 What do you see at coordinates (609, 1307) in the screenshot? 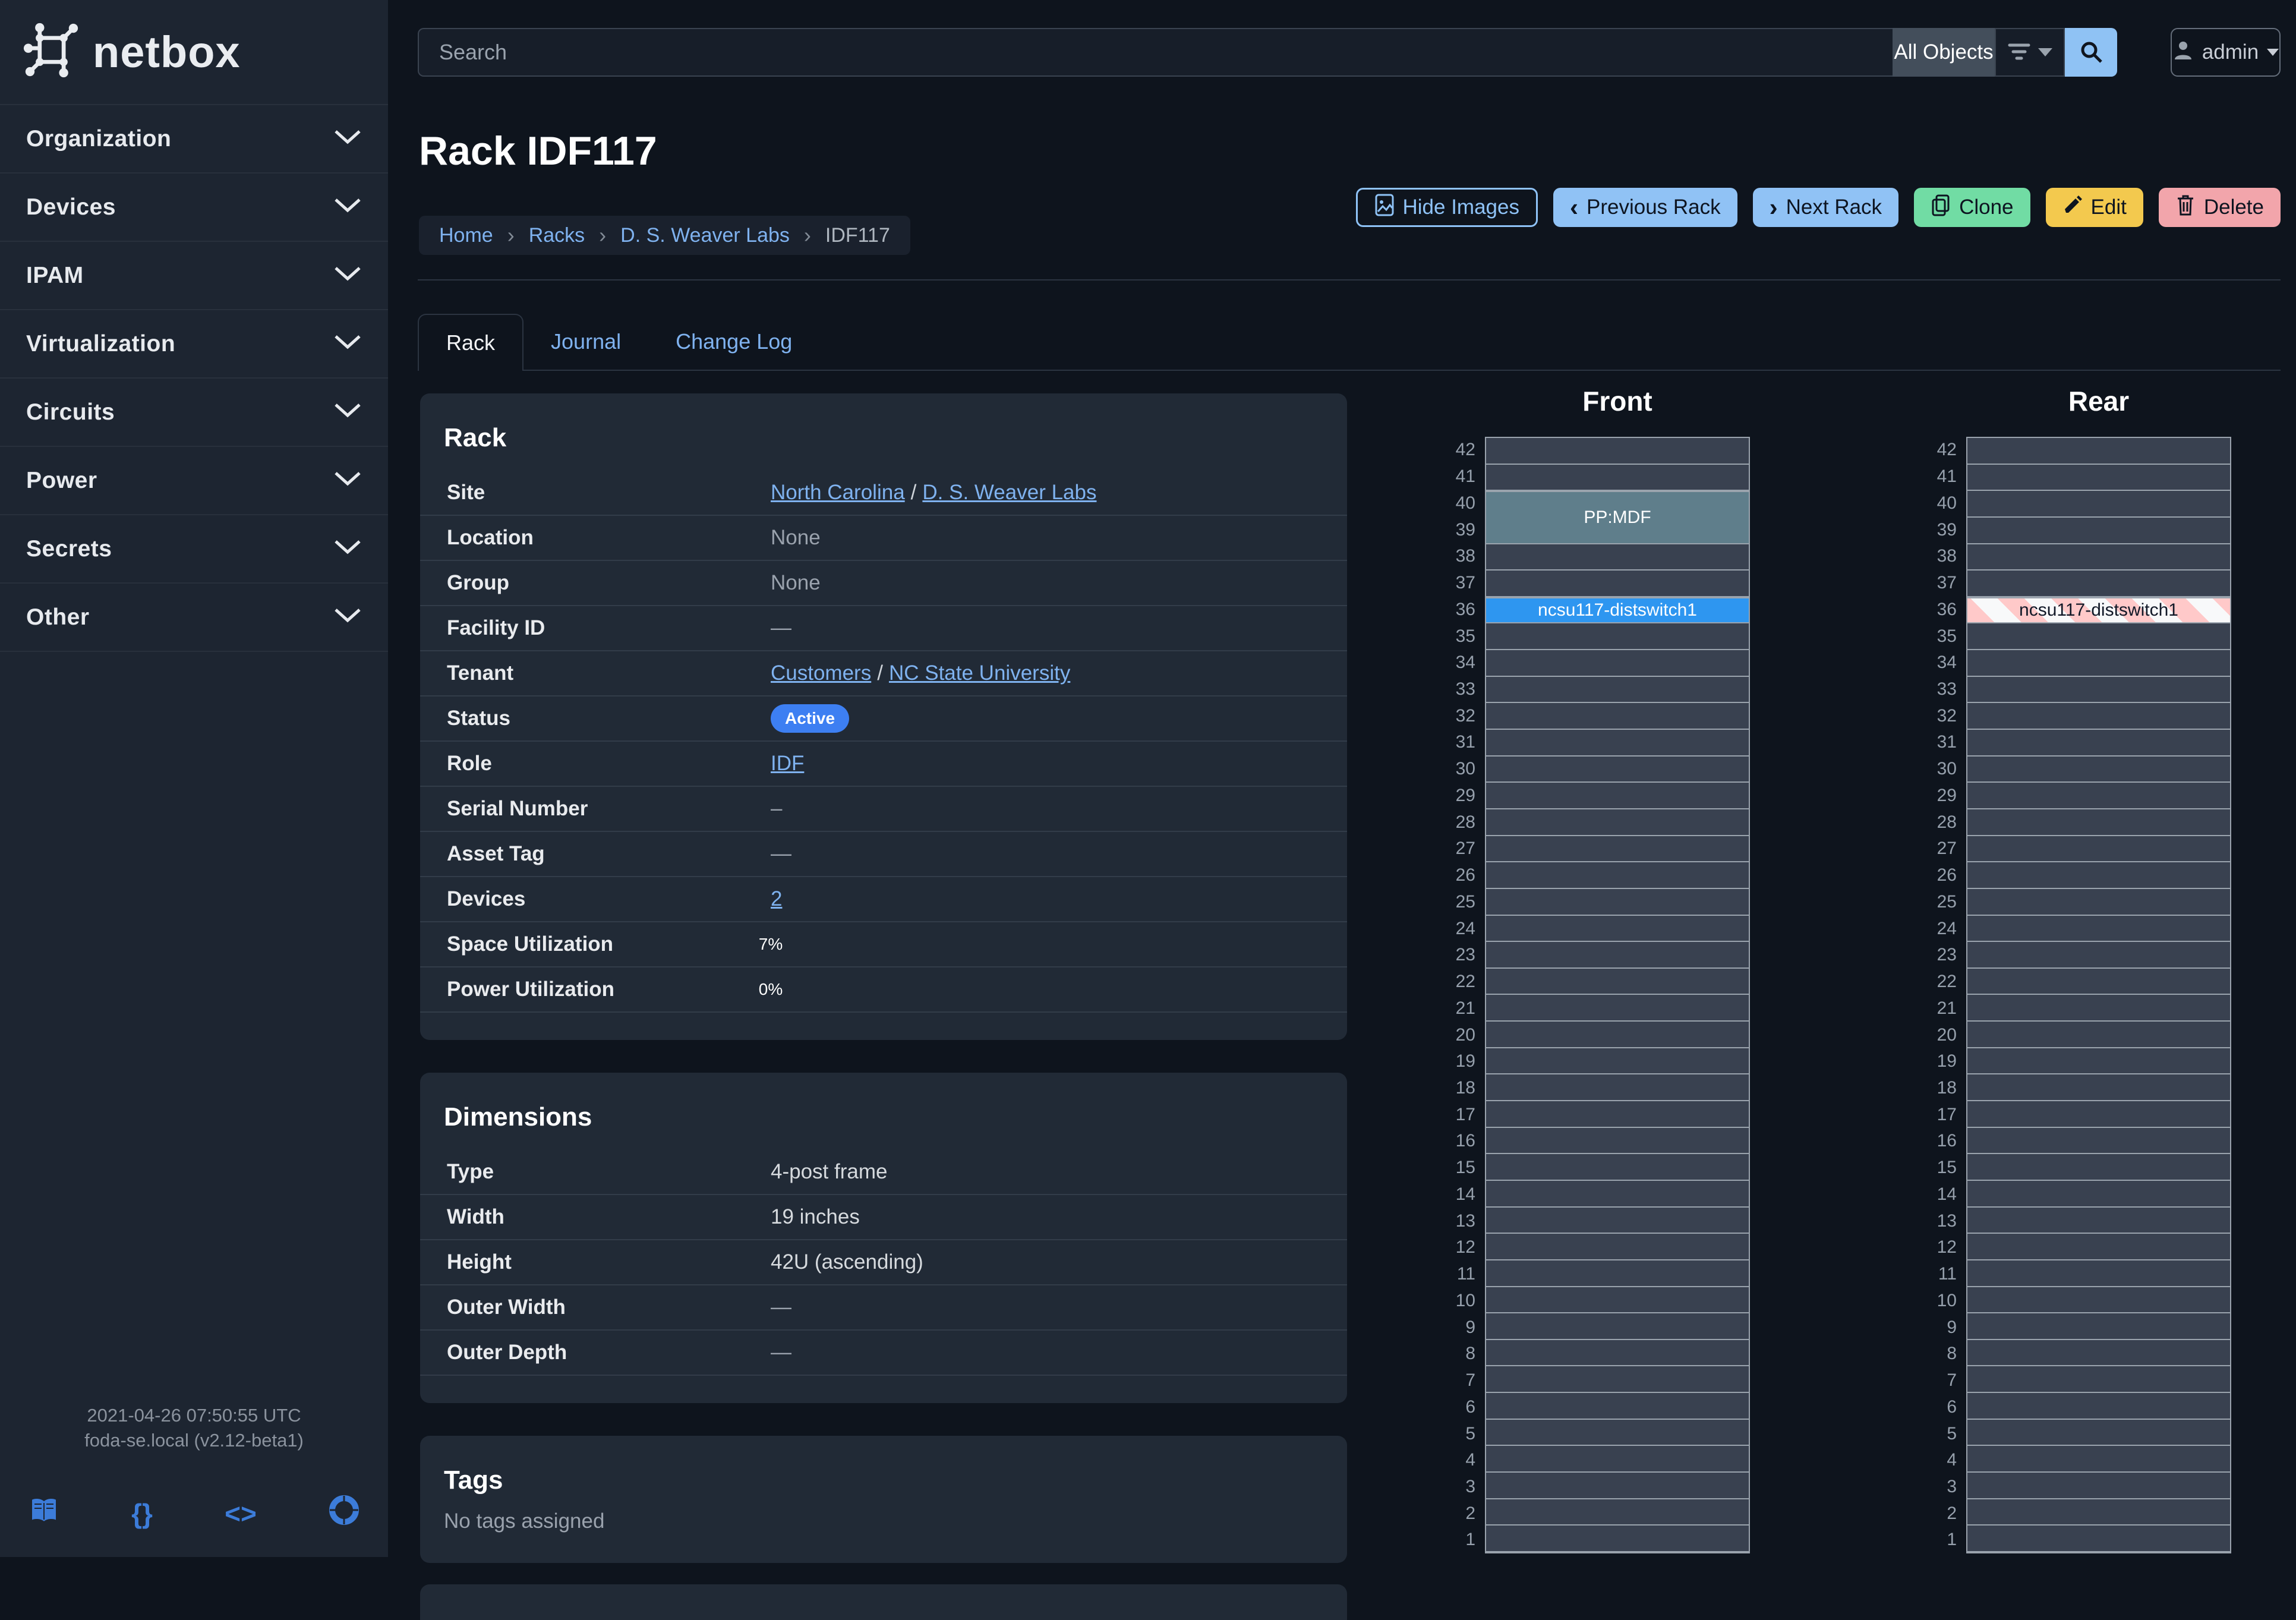
I see `field-label: Outer Width` at bounding box center [609, 1307].